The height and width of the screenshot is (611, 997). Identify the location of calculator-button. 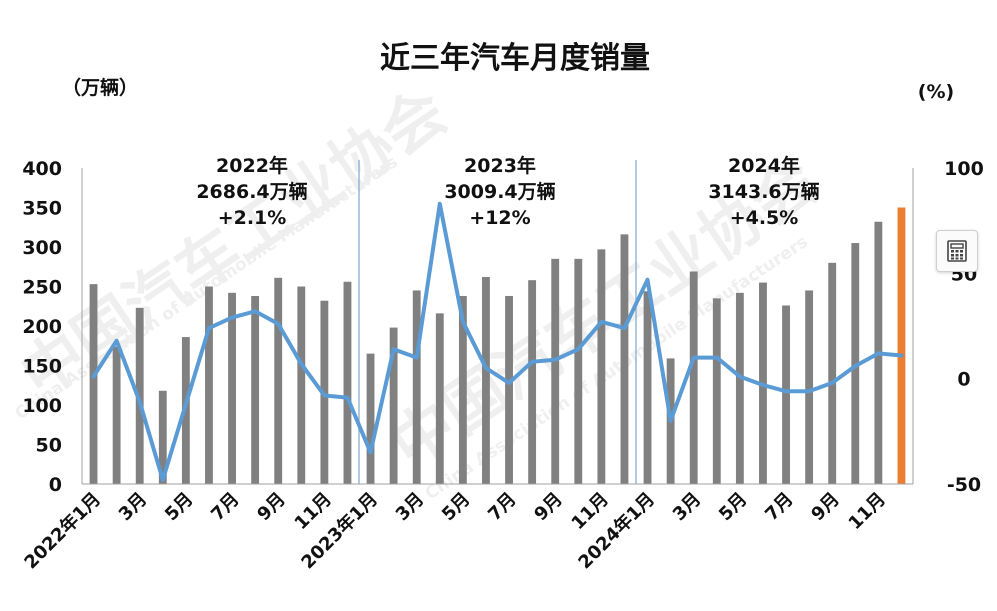
(957, 251).